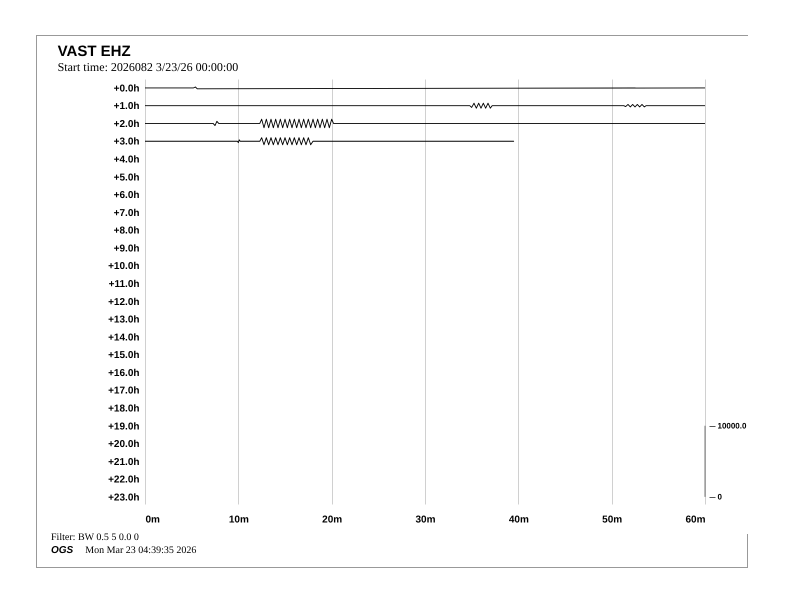 This screenshot has width=792, height=612. Describe the element at coordinates (124, 356) in the screenshot. I see `y-tick-label: +15.0h` at that location.